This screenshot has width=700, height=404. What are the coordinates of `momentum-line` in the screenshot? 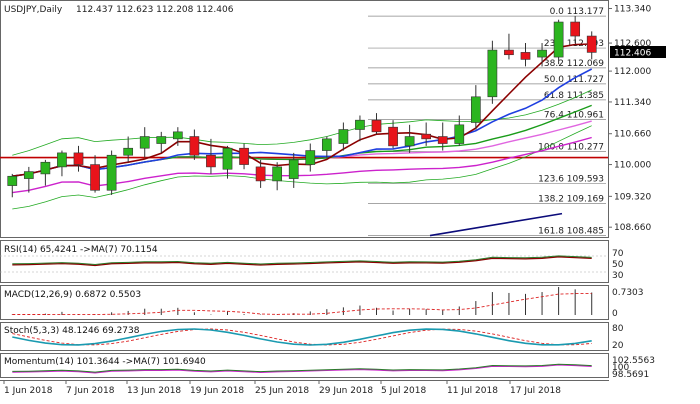 It's located at (302, 368).